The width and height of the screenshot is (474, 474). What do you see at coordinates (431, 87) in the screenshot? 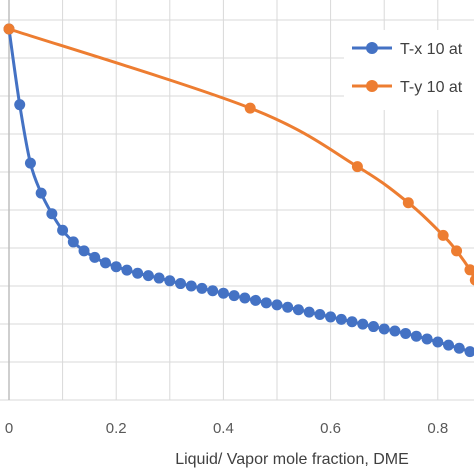
I see `legend-label-ty: T-y 10 at` at bounding box center [431, 87].